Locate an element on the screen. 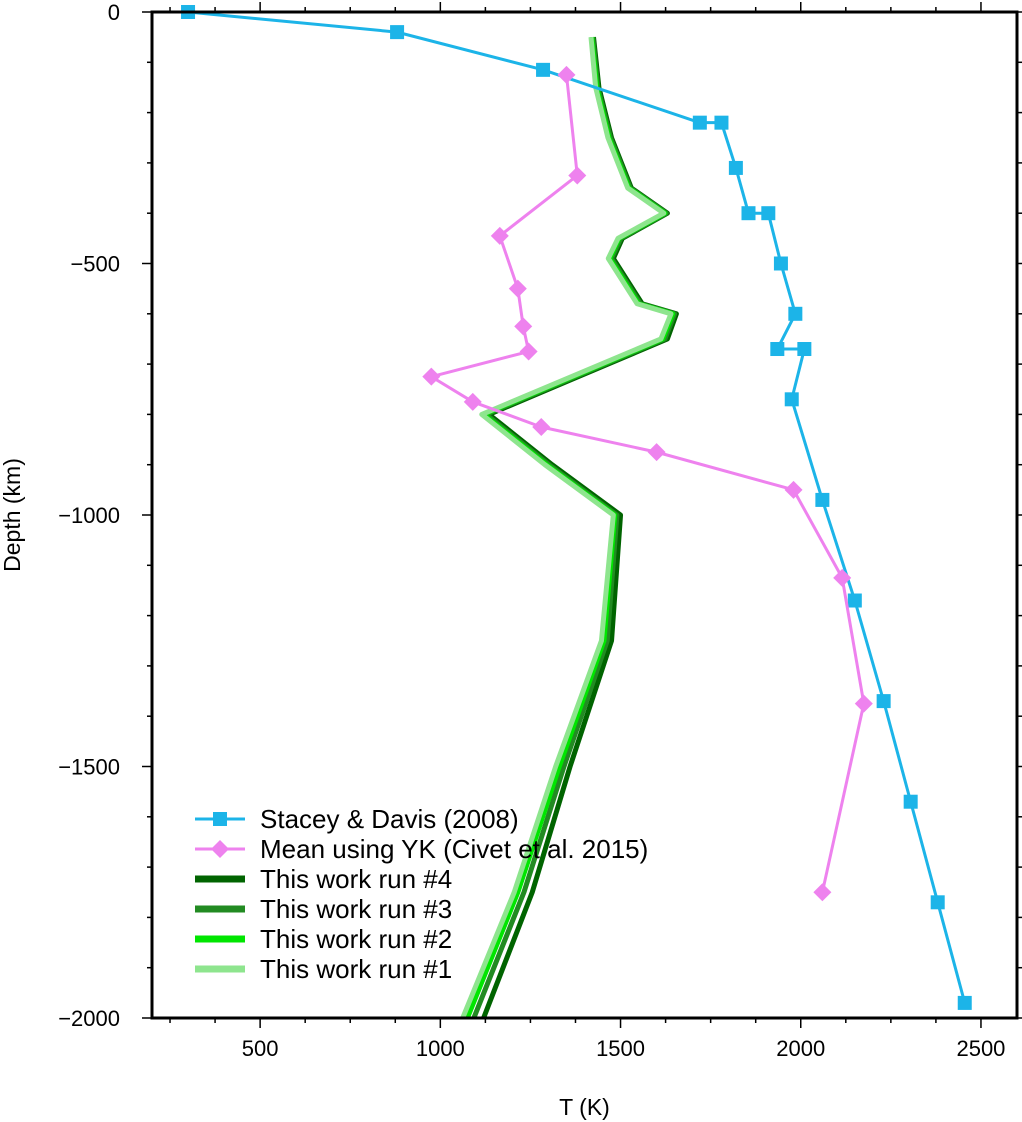 Image resolution: width=1022 pixels, height=1122 pixels. legend-label: Mean using YK (Civet et al. 2015) is located at coordinates (454, 849).